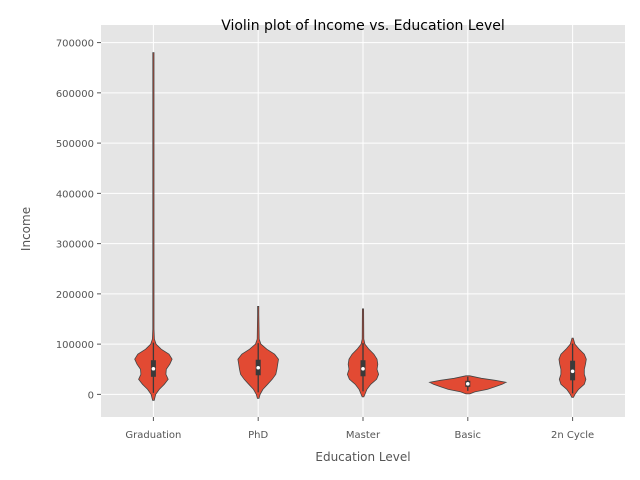 The width and height of the screenshot is (640, 480). Describe the element at coordinates (153, 435) in the screenshot. I see `x-tick-label: Graduation` at that location.